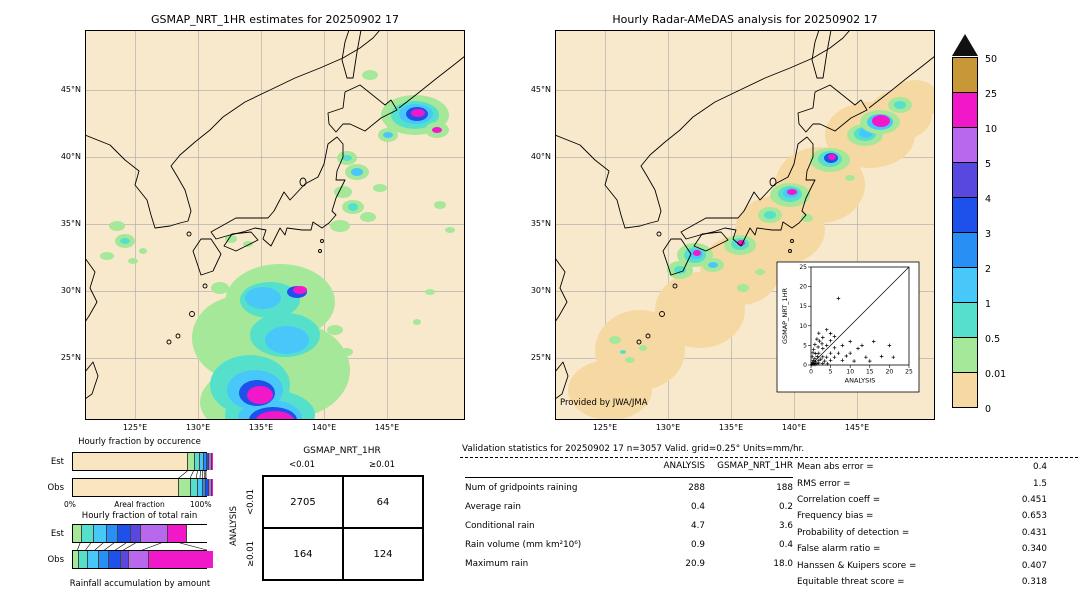 Image resolution: width=1080 pixels, height=612 pixels. What do you see at coordinates (731, 427) in the screenshot?
I see `lon-tick-label: 135°E` at bounding box center [731, 427].